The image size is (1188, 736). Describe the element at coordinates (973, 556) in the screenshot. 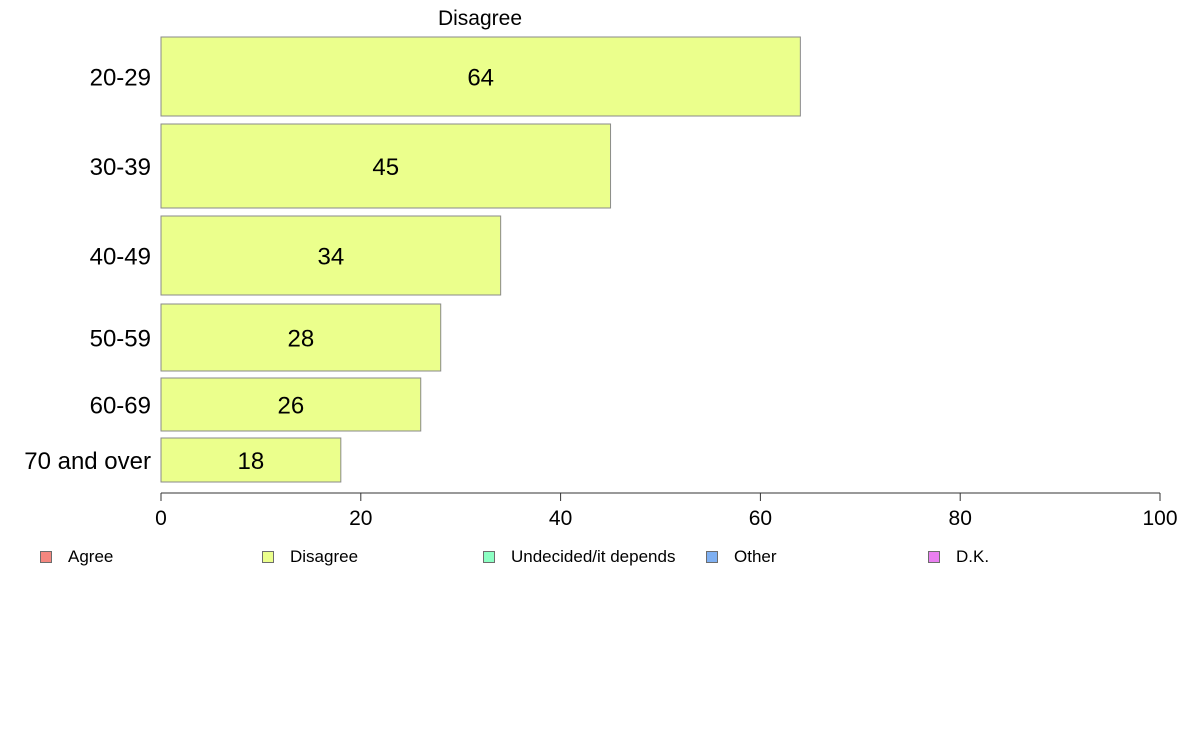

I see `legend-label: D.K.` at that location.